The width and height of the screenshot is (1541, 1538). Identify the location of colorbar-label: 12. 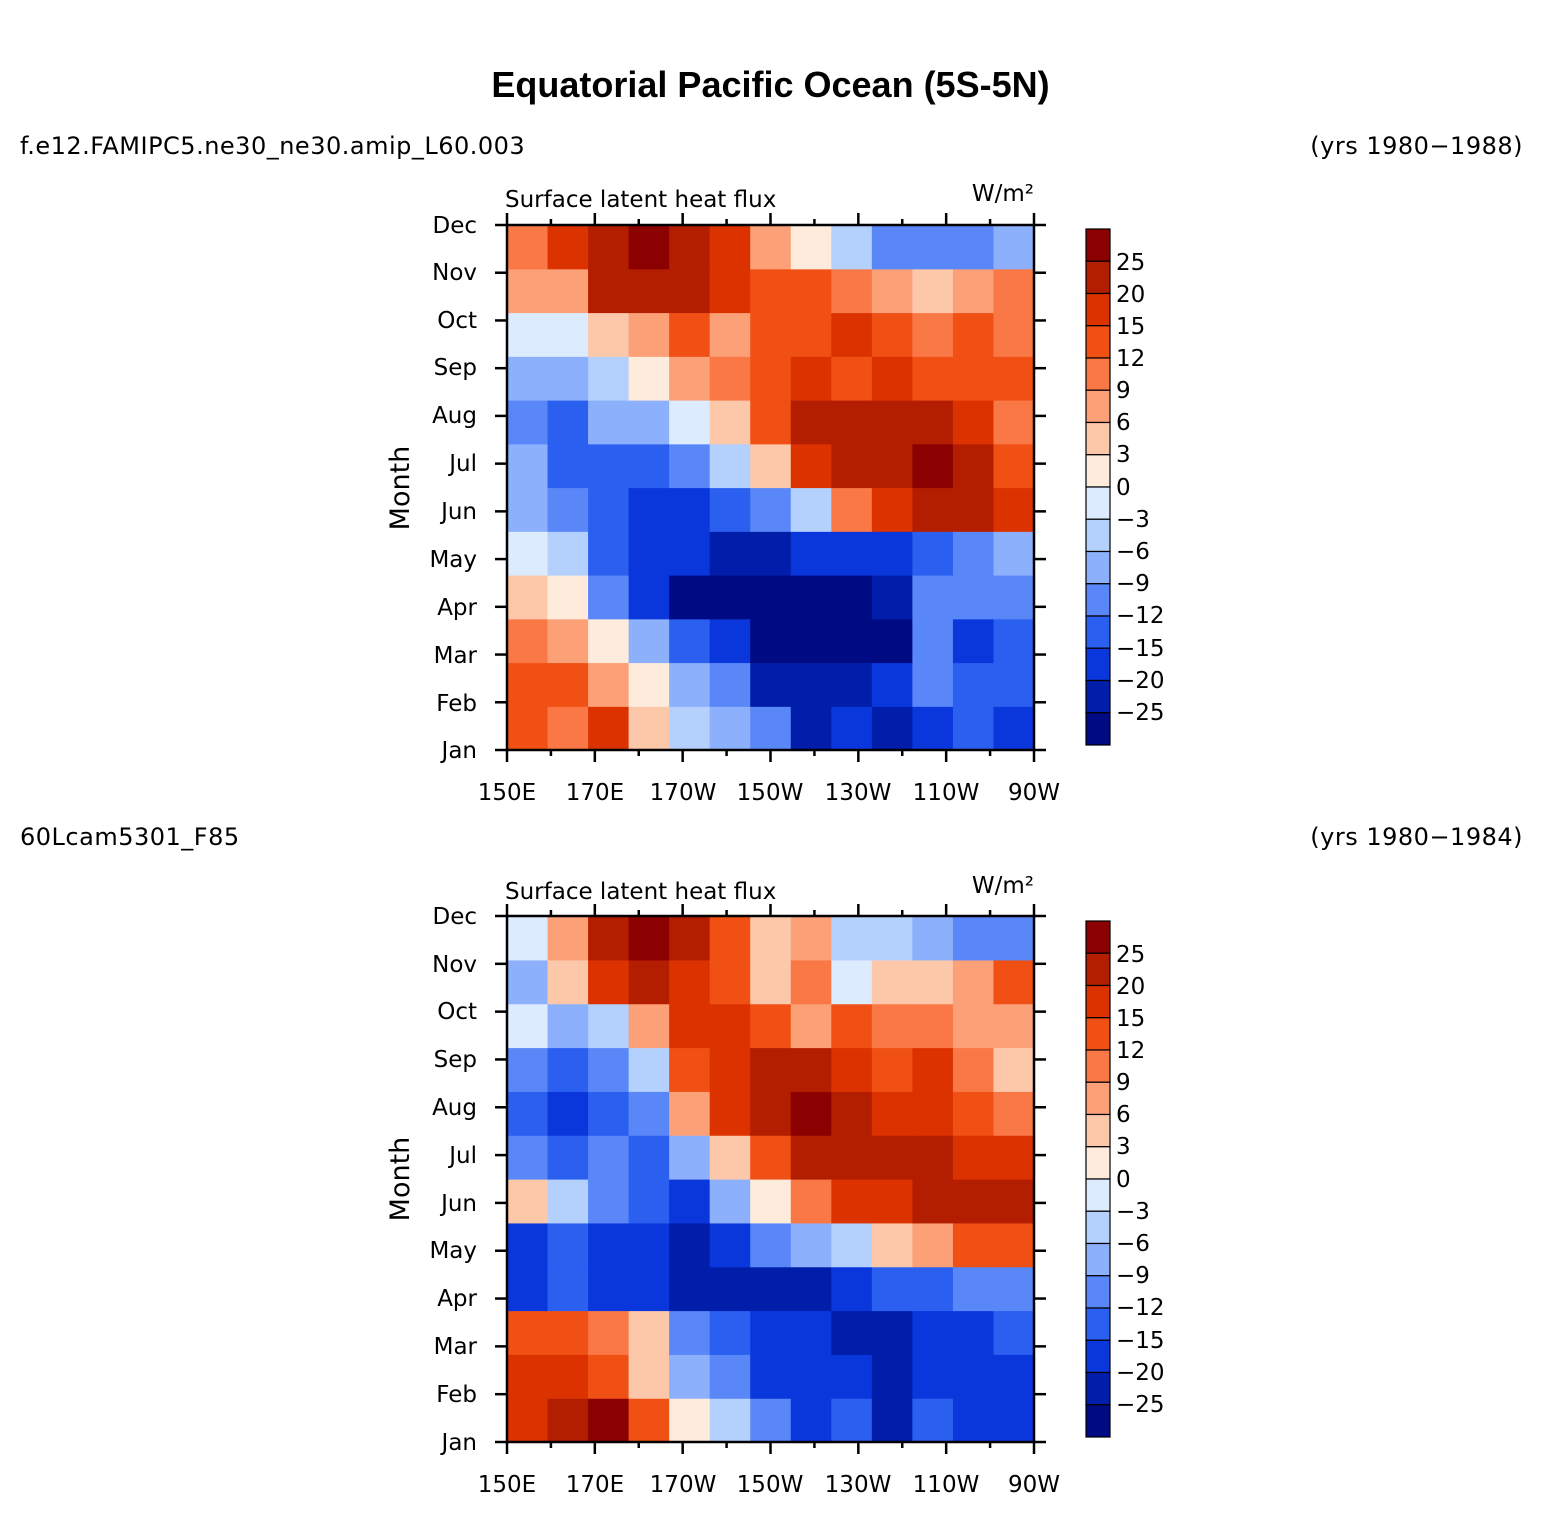
(1130, 359).